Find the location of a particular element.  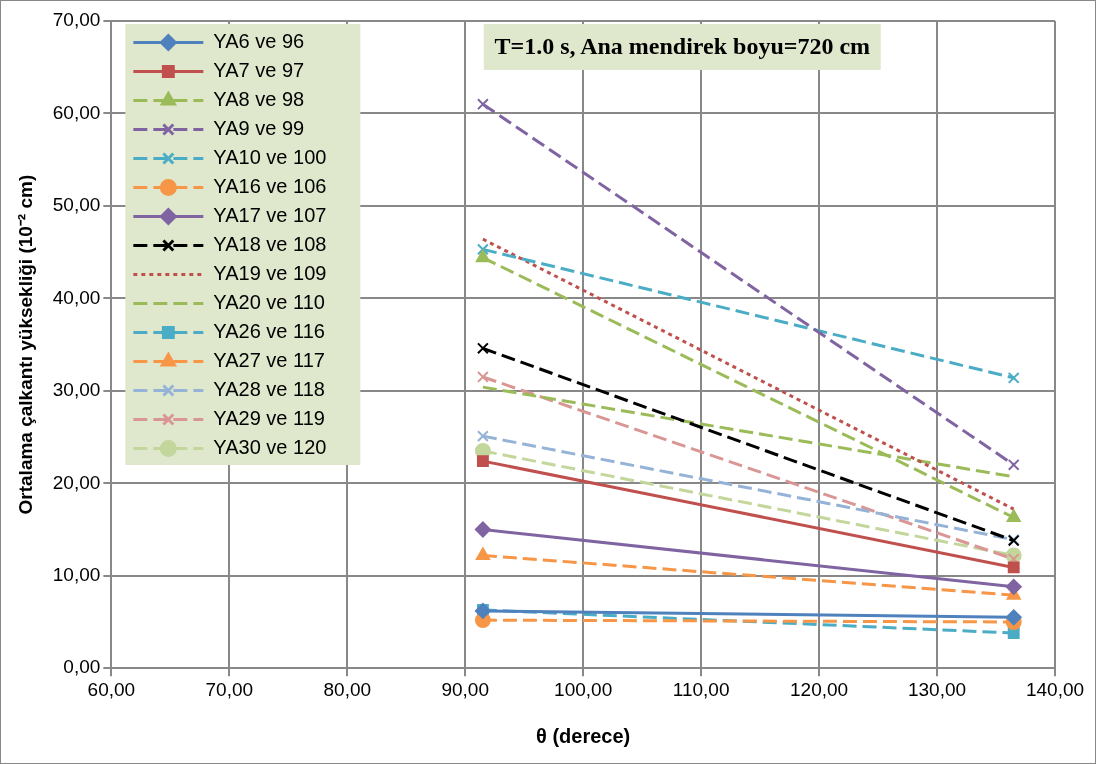

legend-label: YA8 ve 98 is located at coordinates (259, 99).